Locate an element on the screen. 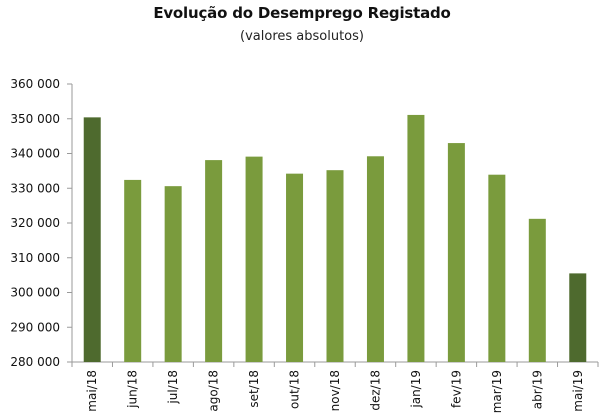 The width and height of the screenshot is (604, 418). x-tick-label: mai/18 is located at coordinates (92, 391).